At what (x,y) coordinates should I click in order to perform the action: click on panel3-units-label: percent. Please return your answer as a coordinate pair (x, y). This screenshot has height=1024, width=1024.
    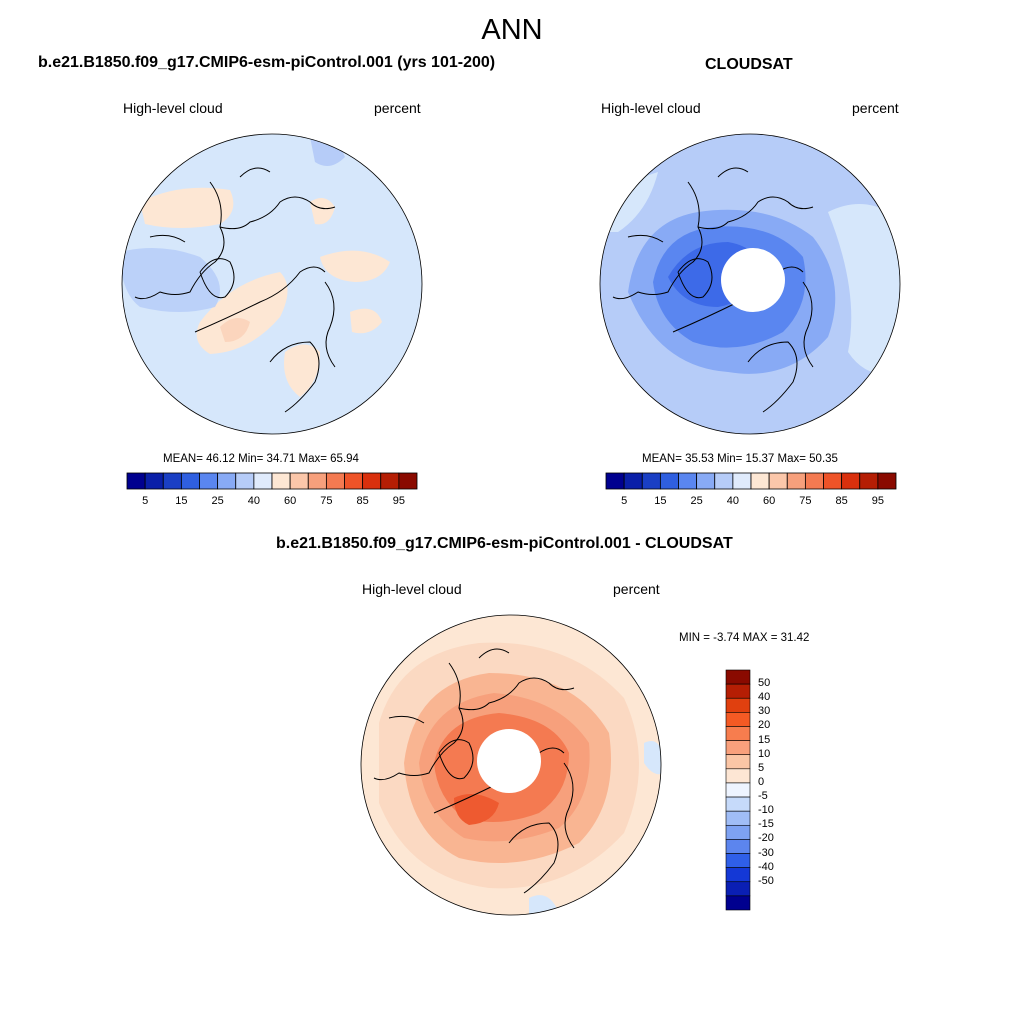
    Looking at the image, I should click on (636, 589).